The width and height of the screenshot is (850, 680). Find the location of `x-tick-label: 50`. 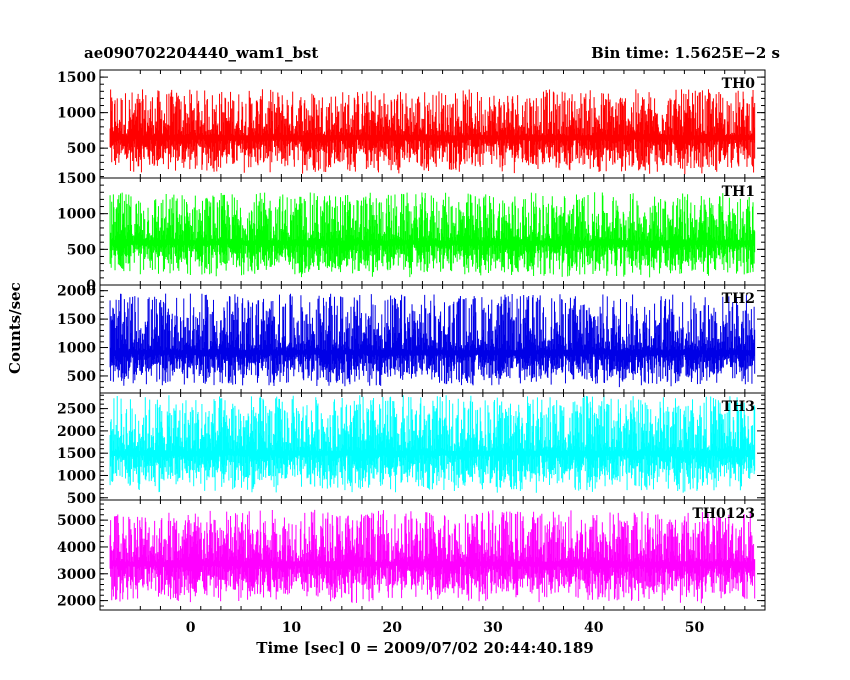

x-tick-label: 50 is located at coordinates (695, 628).